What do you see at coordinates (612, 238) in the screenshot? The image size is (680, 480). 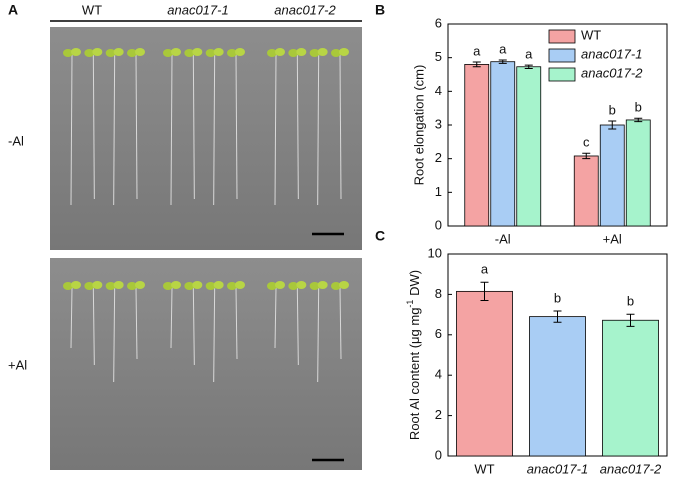 I see `x-tick-label: +Al` at bounding box center [612, 238].